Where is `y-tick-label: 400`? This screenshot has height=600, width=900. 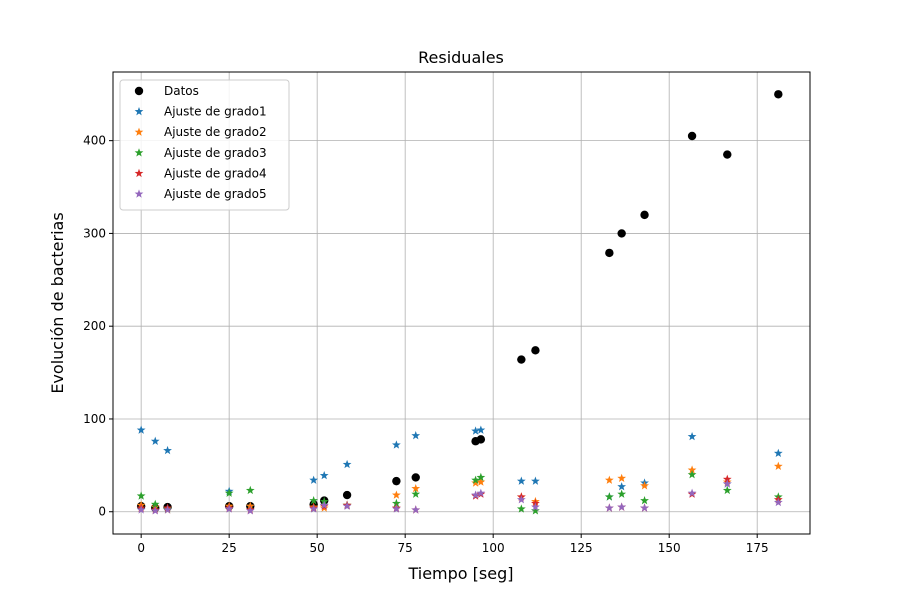 y-tick-label: 400 is located at coordinates (94, 141).